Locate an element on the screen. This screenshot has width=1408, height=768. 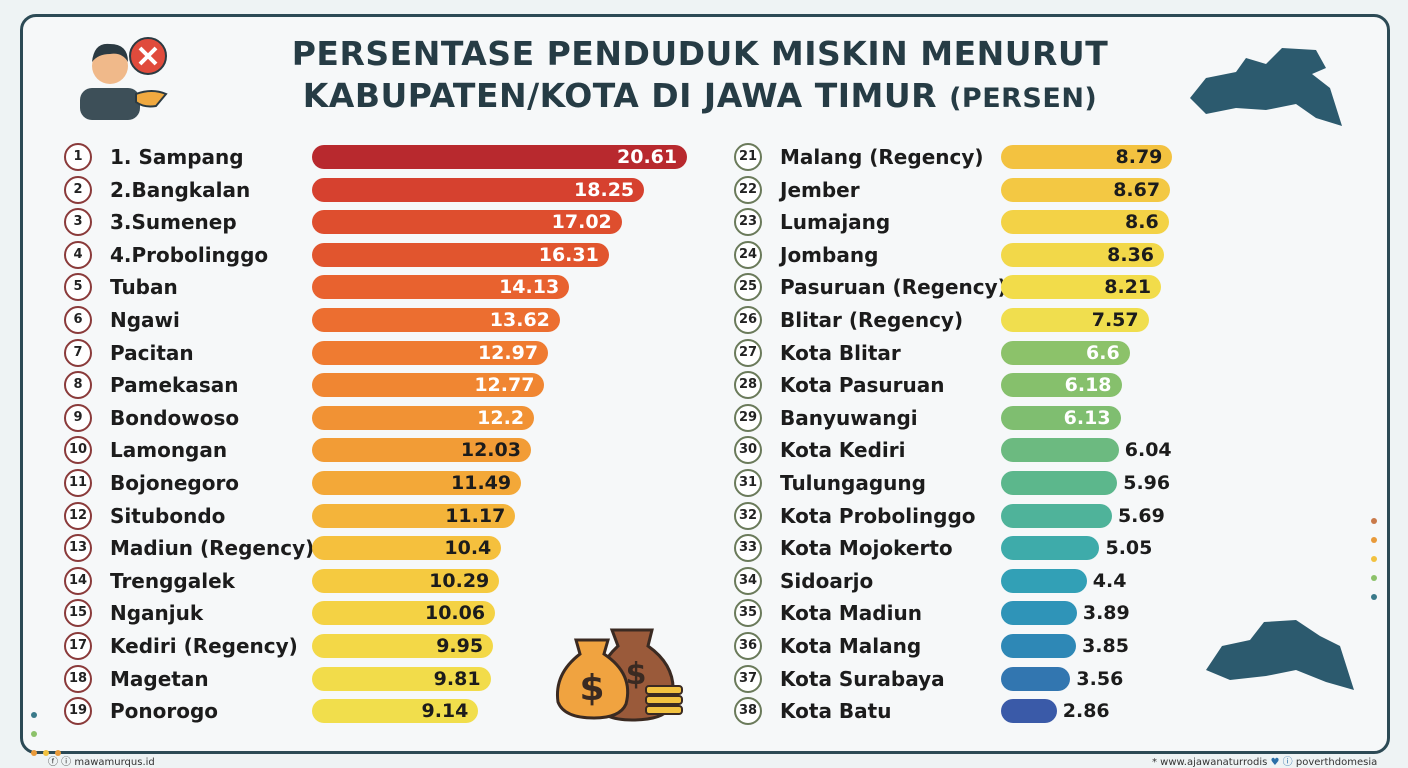
bar-row: 27 Kota Blitar 6.6 is located at coordinates (704, 352).